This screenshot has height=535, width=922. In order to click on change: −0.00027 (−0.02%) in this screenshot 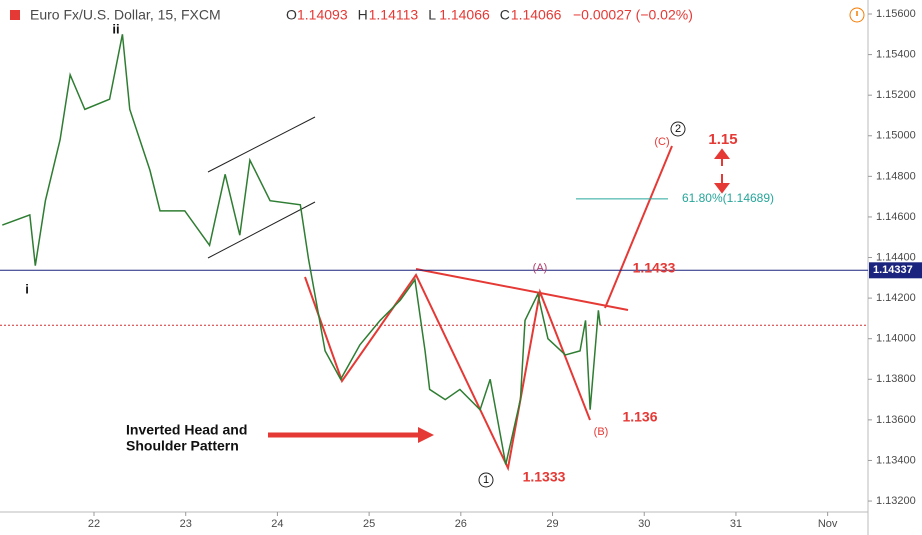, I will do `click(633, 15)`.